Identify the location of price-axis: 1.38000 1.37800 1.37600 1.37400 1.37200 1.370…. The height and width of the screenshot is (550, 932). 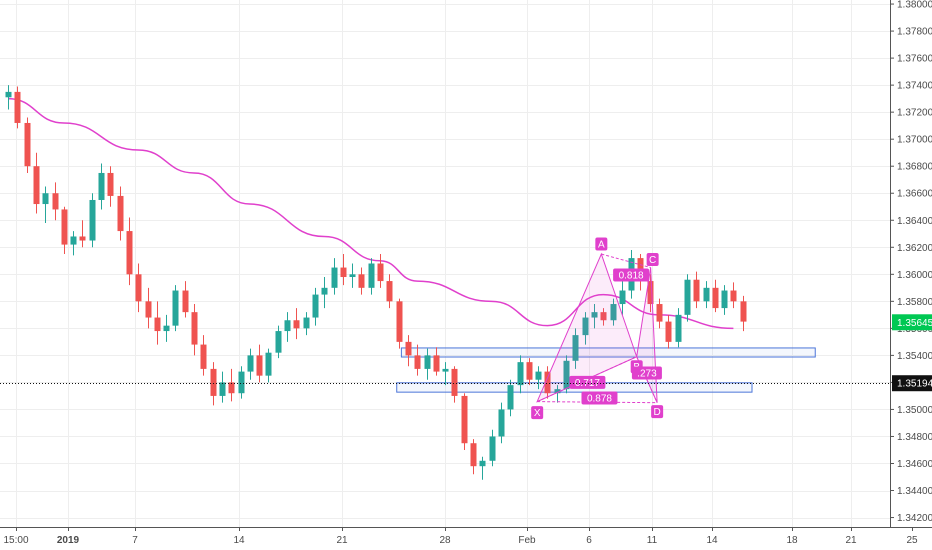
(911, 263).